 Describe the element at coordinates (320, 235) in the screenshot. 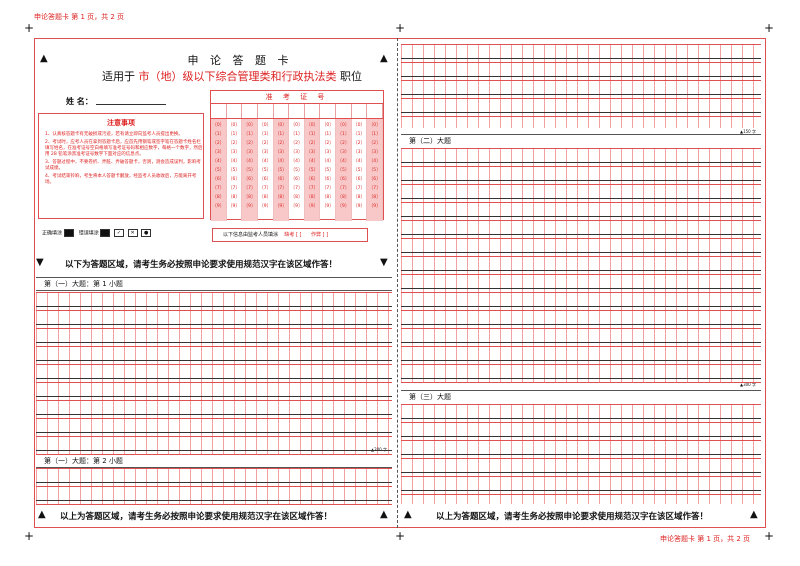

I see `cheat-checkbox: 作弊 [ ]` at that location.